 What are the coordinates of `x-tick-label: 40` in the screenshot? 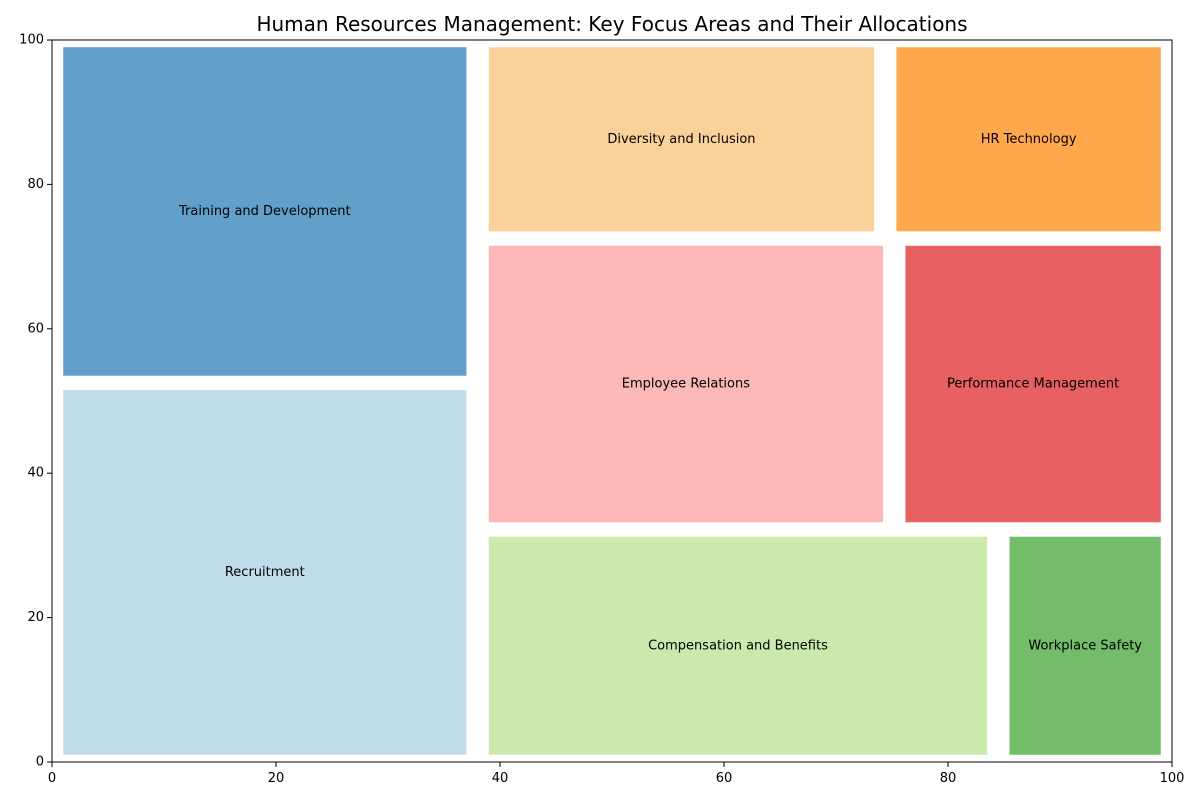 It's located at (500, 778).